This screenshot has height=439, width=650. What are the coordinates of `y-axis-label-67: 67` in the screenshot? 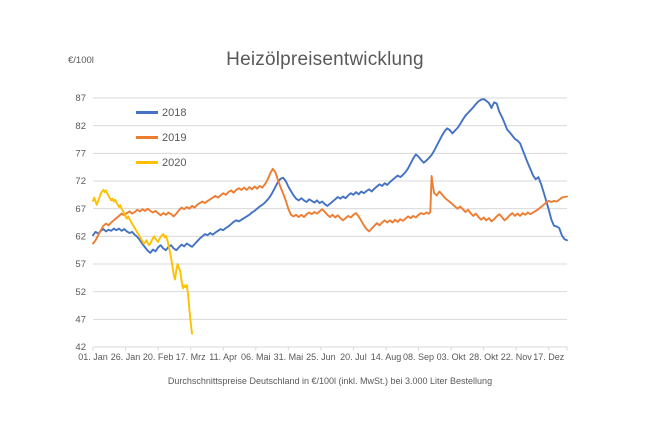 It's located at (80, 209).